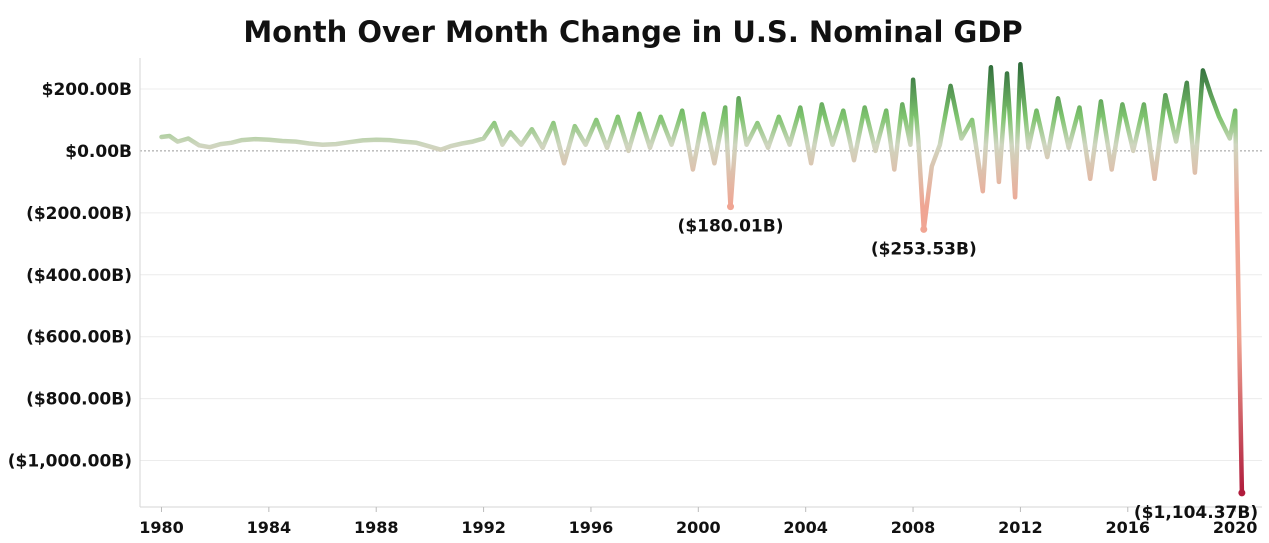 This screenshot has height=543, width=1269. Describe the element at coordinates (924, 249) in the screenshot. I see `annotation-label: ($253.53B)` at that location.